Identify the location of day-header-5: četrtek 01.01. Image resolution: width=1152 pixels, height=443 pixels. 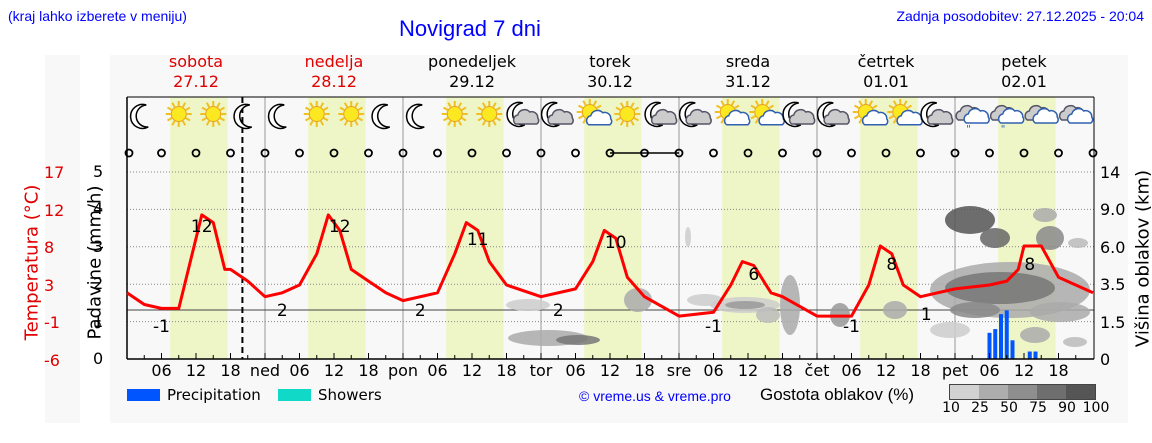
(886, 72).